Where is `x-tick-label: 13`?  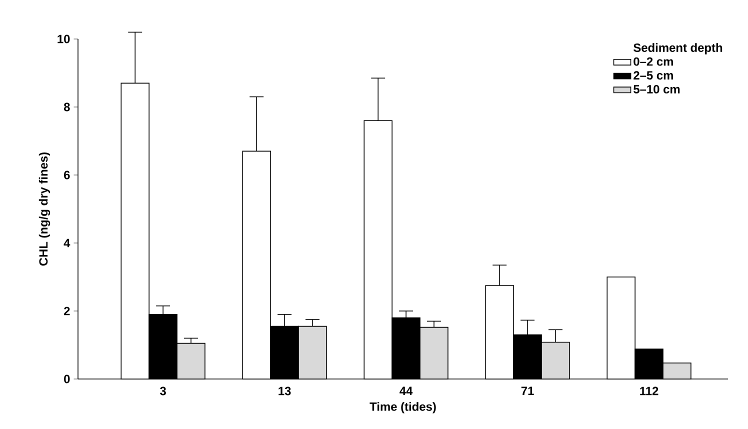
x-tick-label: 13 is located at coordinates (284, 391).